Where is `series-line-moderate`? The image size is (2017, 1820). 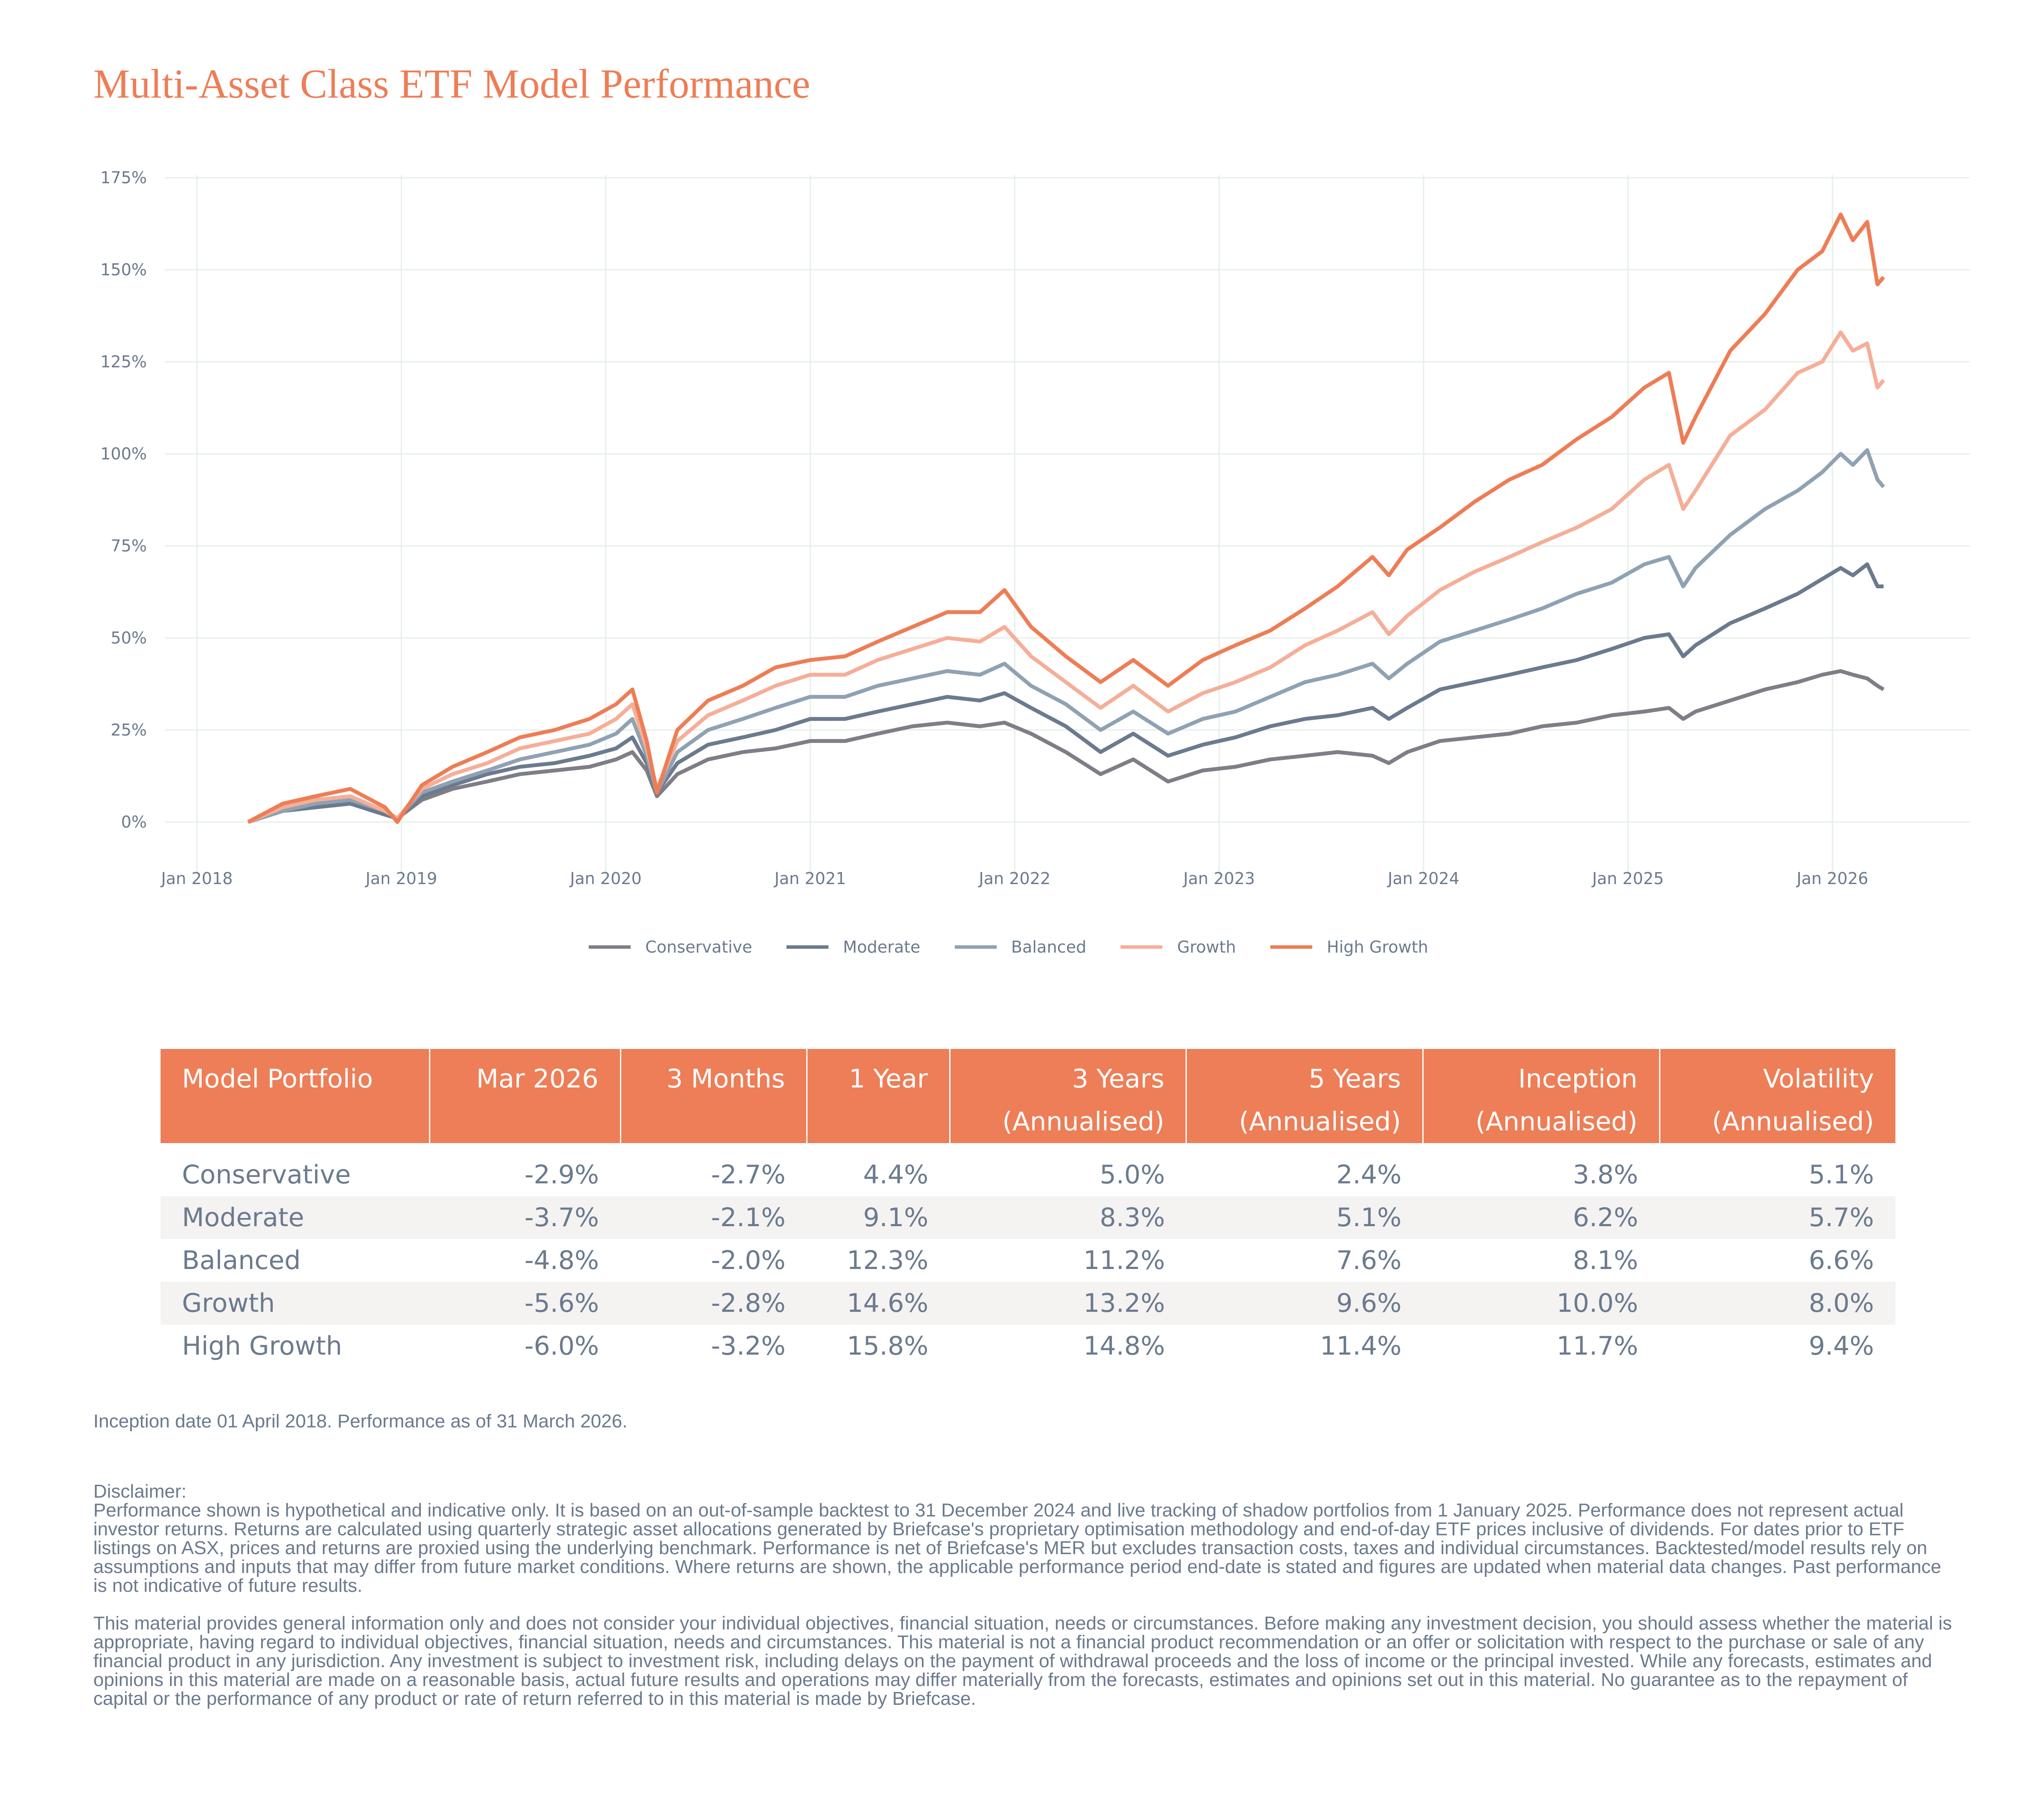
series-line-moderate is located at coordinates (1065, 693).